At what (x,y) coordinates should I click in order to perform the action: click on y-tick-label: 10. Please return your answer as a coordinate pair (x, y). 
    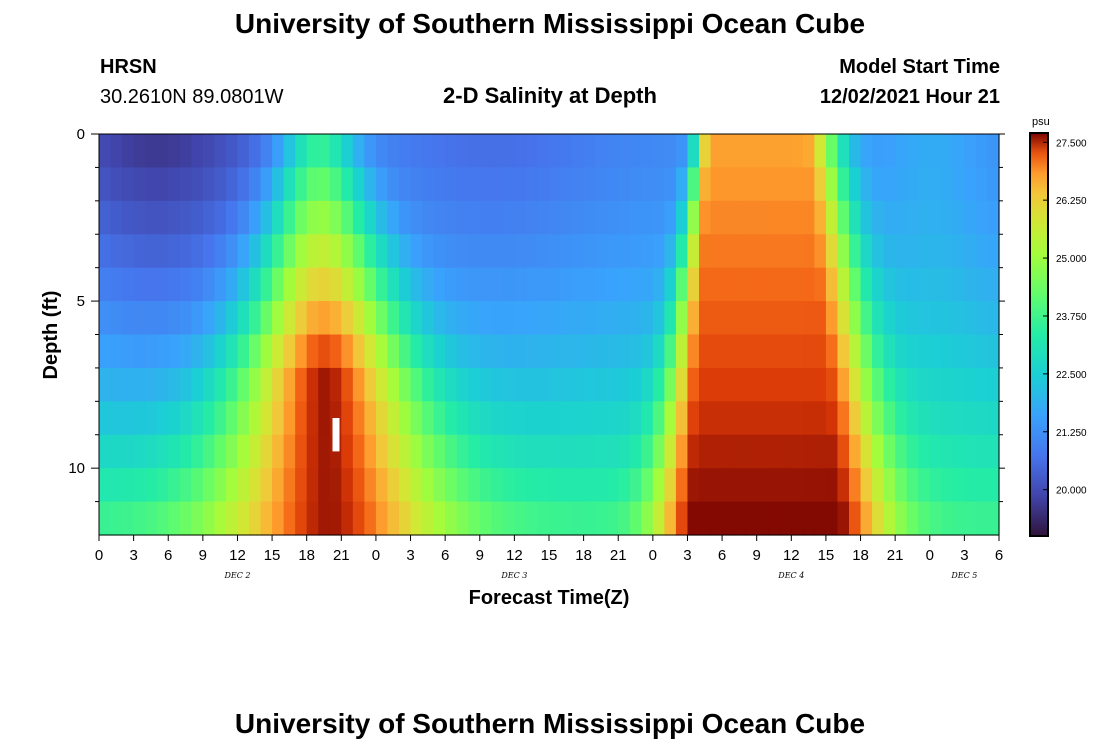
    Looking at the image, I should click on (76, 468).